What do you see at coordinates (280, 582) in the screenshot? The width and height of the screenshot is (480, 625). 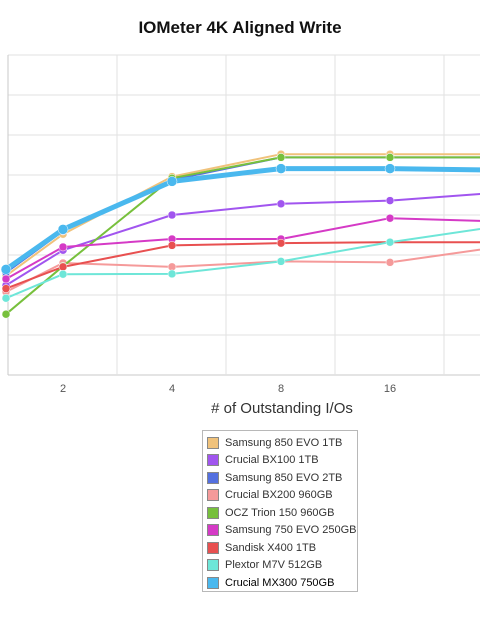 I see `legend-label: Crucial MX300 750GB` at bounding box center [280, 582].